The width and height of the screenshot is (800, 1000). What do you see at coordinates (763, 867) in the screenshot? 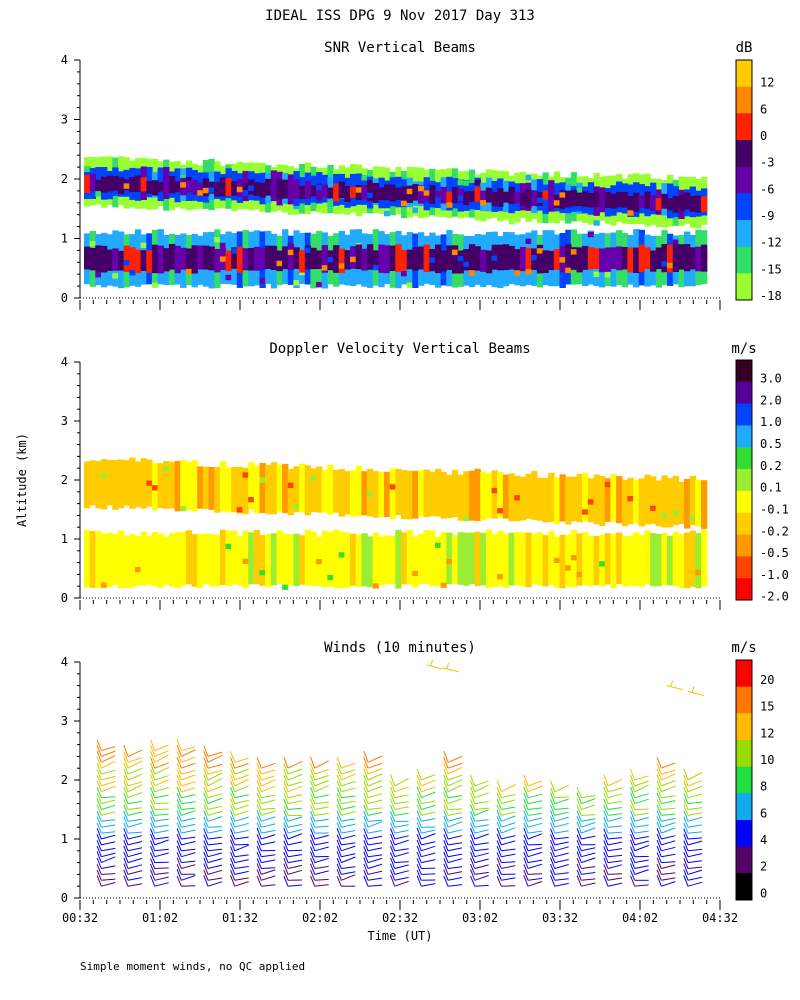
I see `colorbar-label: 2` at bounding box center [763, 867].